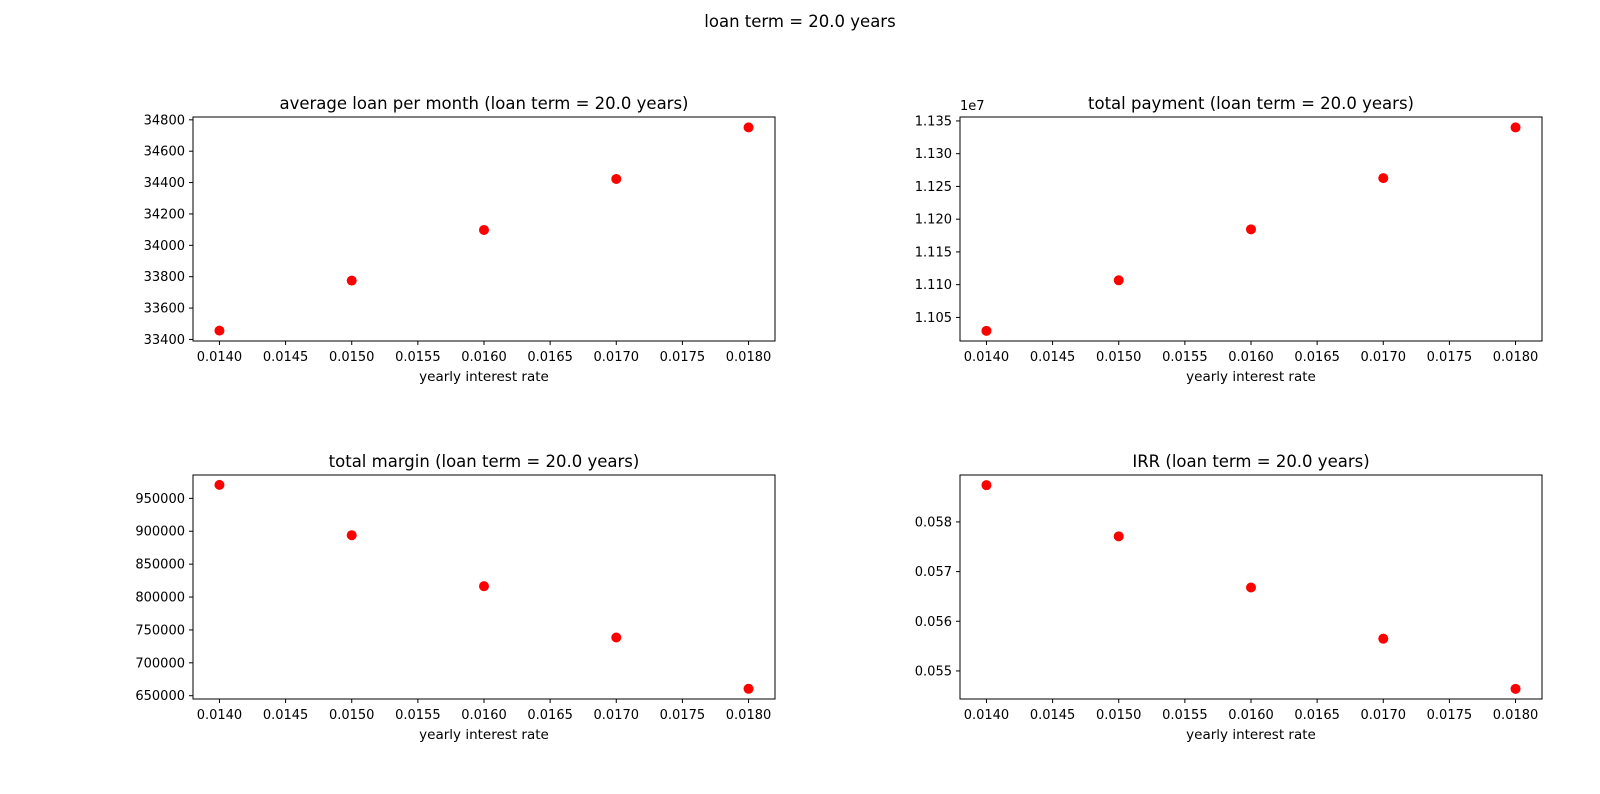 The width and height of the screenshot is (1600, 794). Describe the element at coordinates (160, 598) in the screenshot. I see `total-margin-y-tick-label: 800000` at that location.